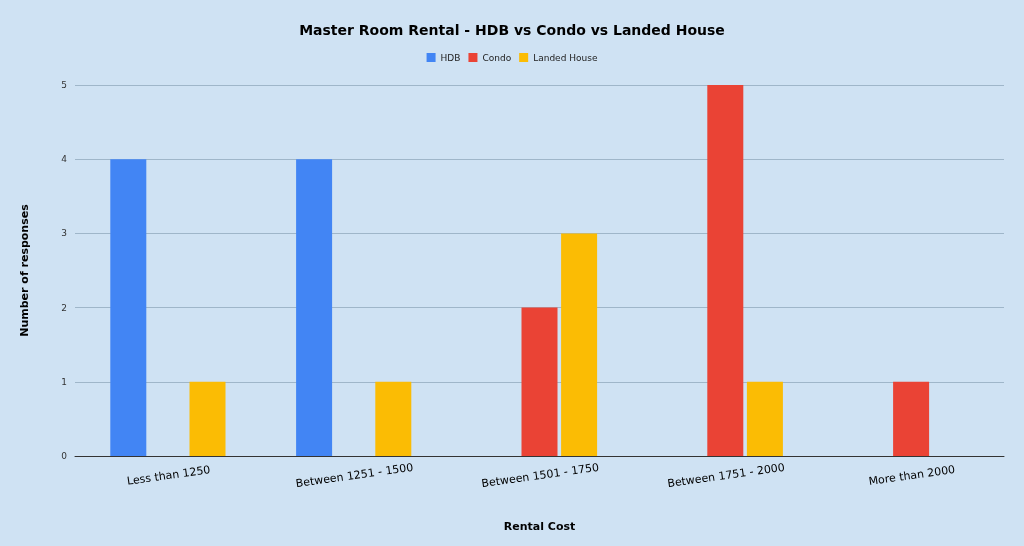 This screenshot has width=1024, height=546. Describe the element at coordinates (64, 233) in the screenshot. I see `y-tick-label: 3` at that location.